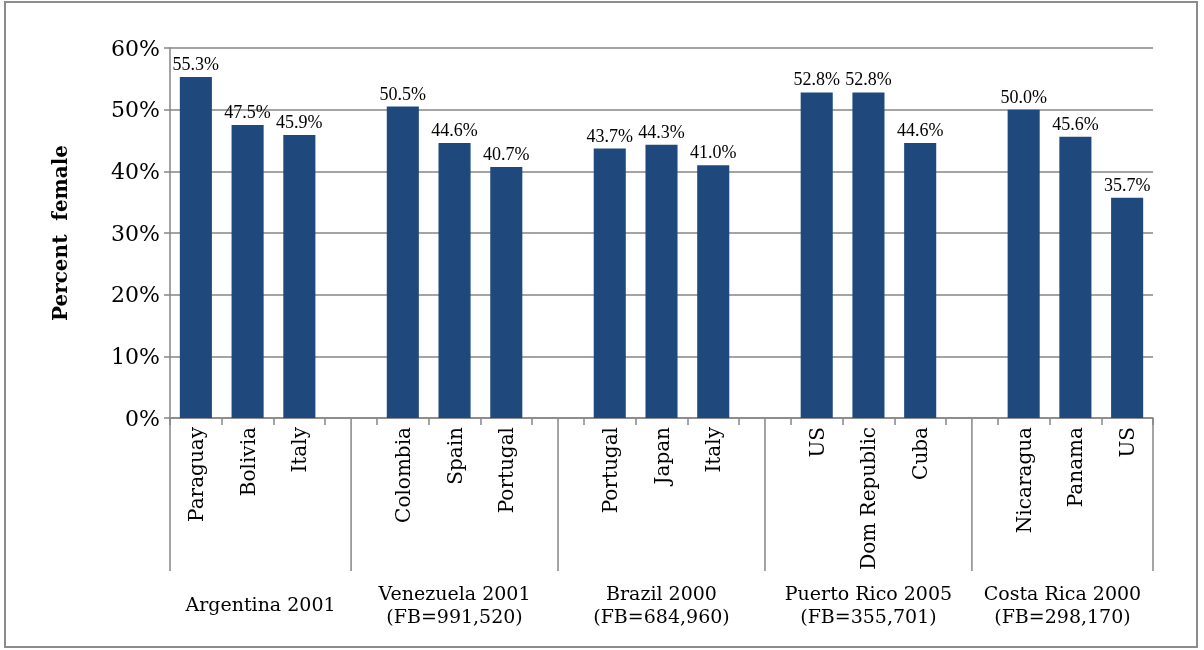 Image resolution: width=1204 pixels, height=650 pixels. I want to click on x-tick-label: Paraguay, so click(195, 474).